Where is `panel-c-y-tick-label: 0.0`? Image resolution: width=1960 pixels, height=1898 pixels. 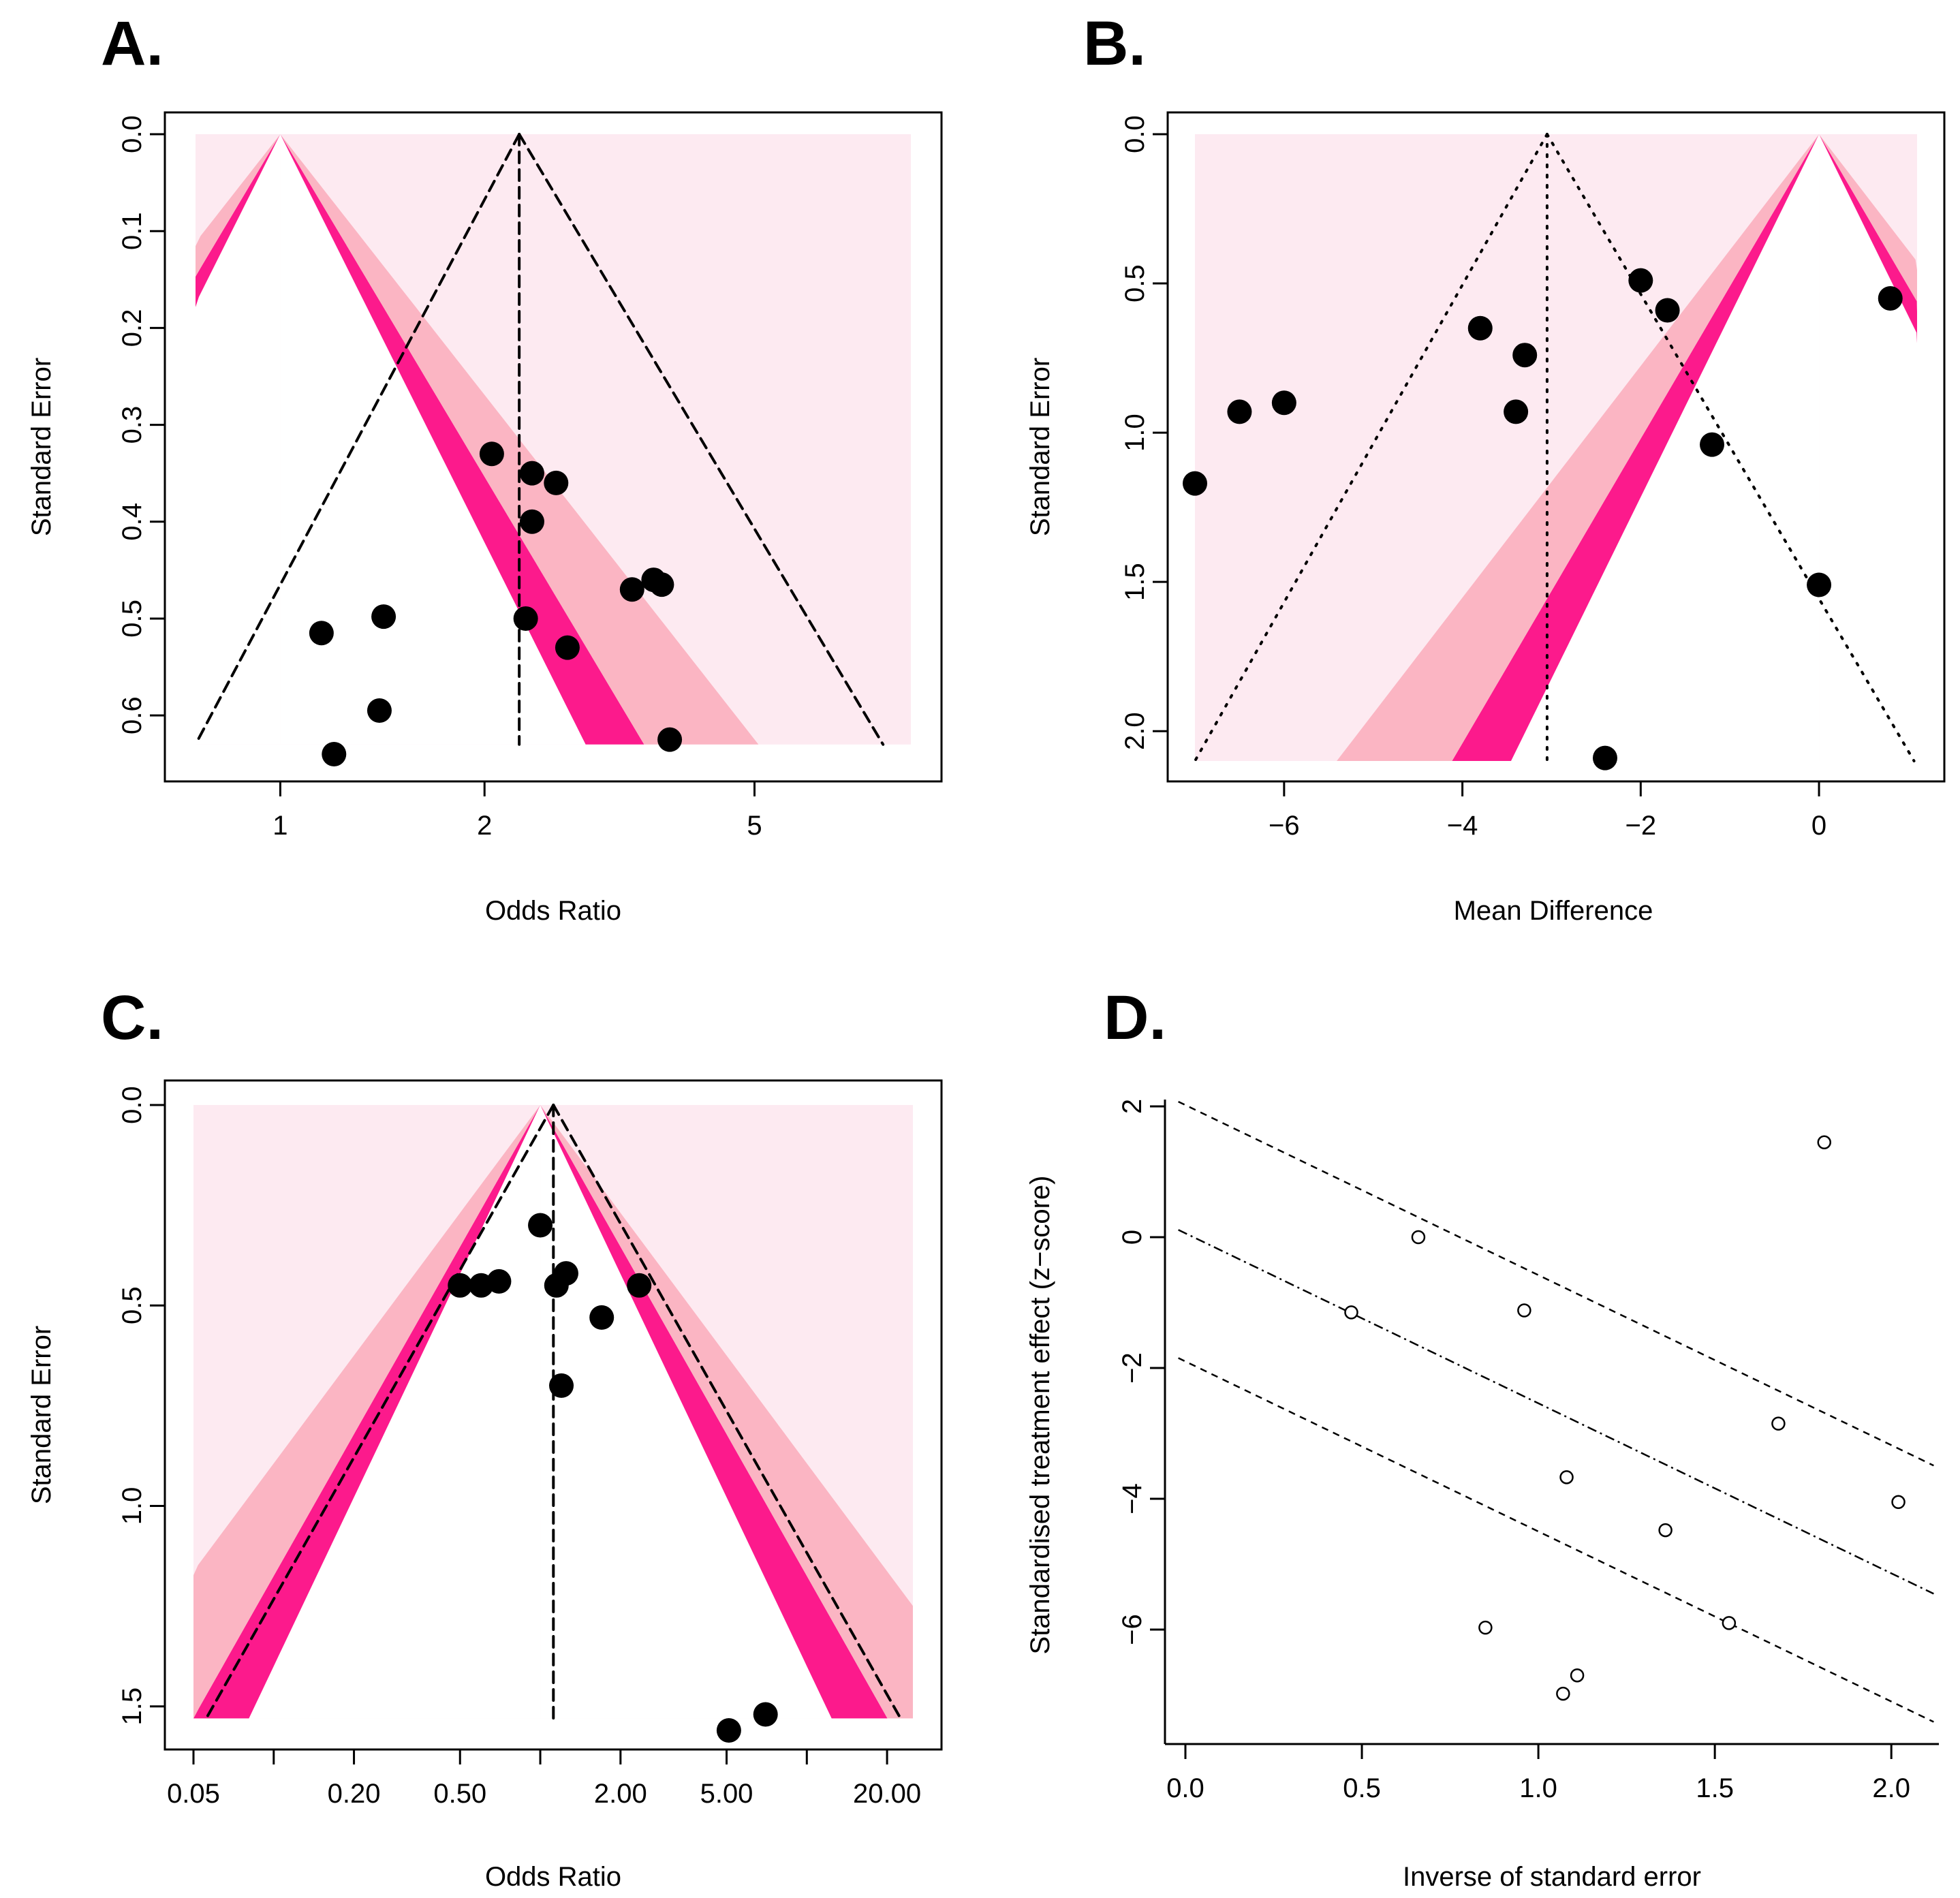 panel-c-y-tick-label: 0.0 is located at coordinates (132, 1105).